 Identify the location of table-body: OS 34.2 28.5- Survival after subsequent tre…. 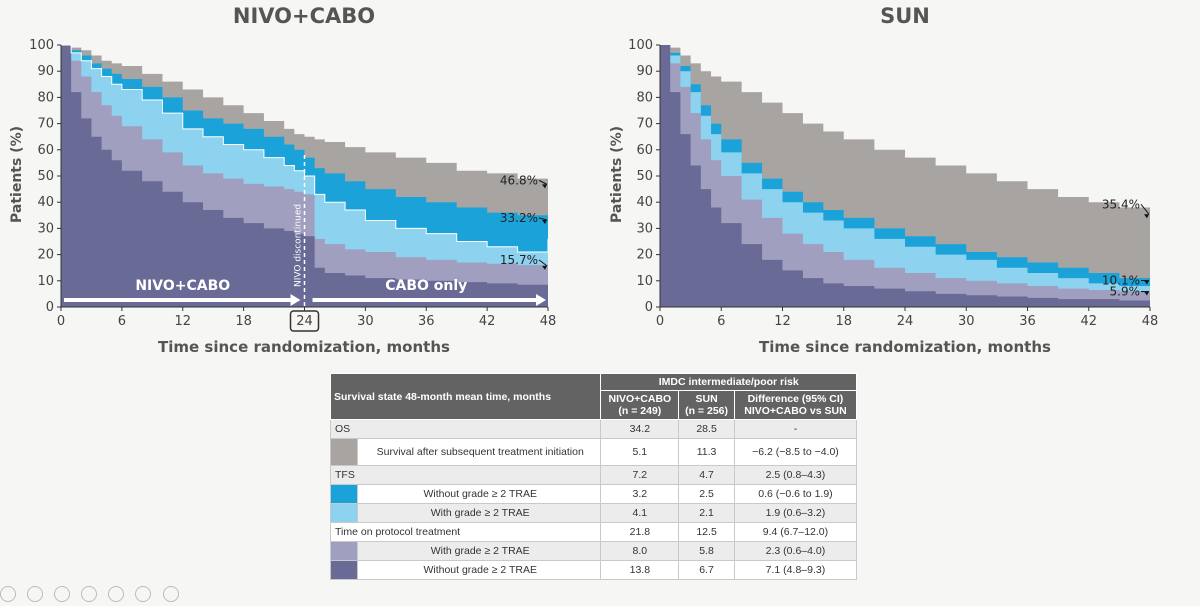
(593, 499).